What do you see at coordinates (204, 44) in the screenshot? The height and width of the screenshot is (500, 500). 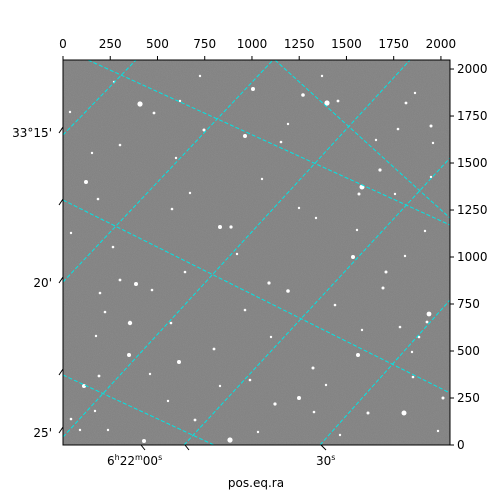 I see `top-tick-label-750: 750` at bounding box center [204, 44].